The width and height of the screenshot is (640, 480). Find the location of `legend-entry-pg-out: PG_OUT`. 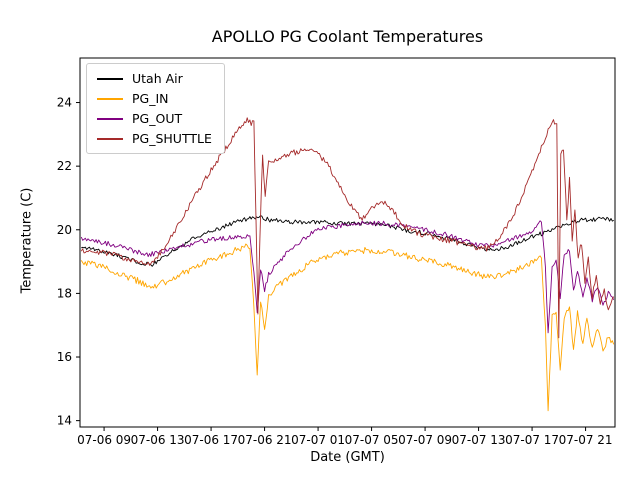

legend-entry-pg-out: PG_OUT is located at coordinates (154, 118).